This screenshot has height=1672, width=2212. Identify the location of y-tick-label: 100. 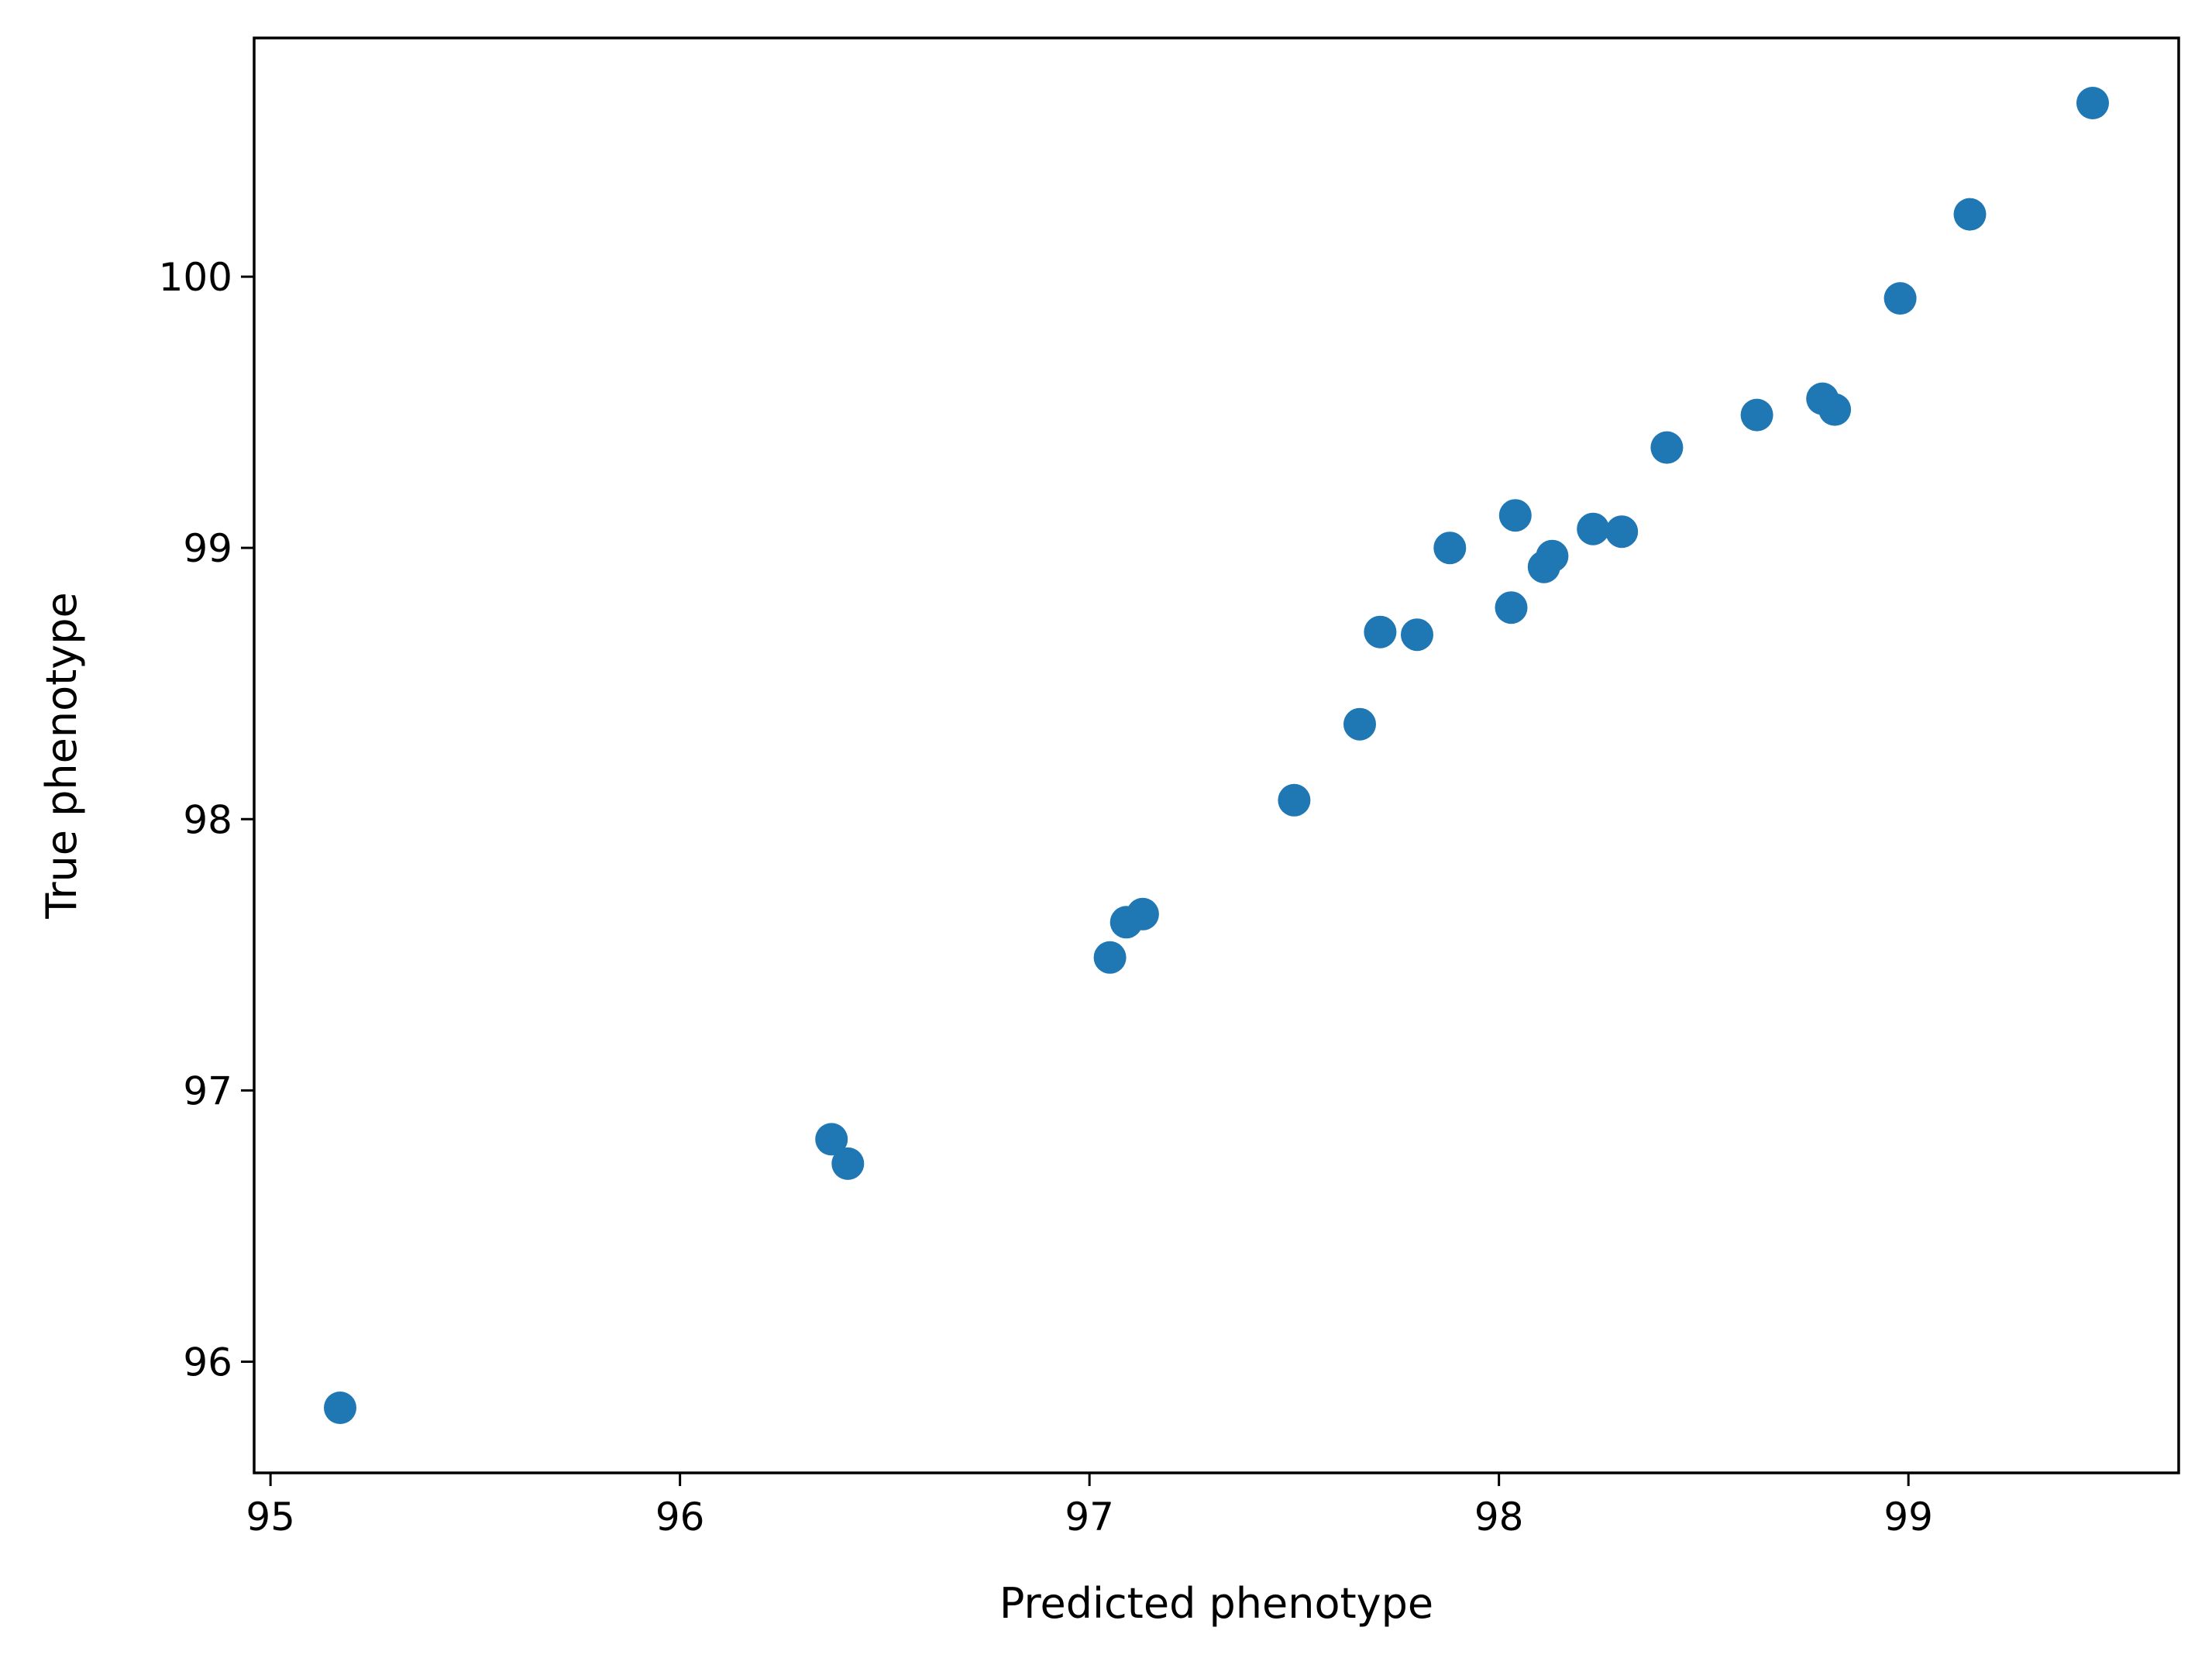
(195, 277).